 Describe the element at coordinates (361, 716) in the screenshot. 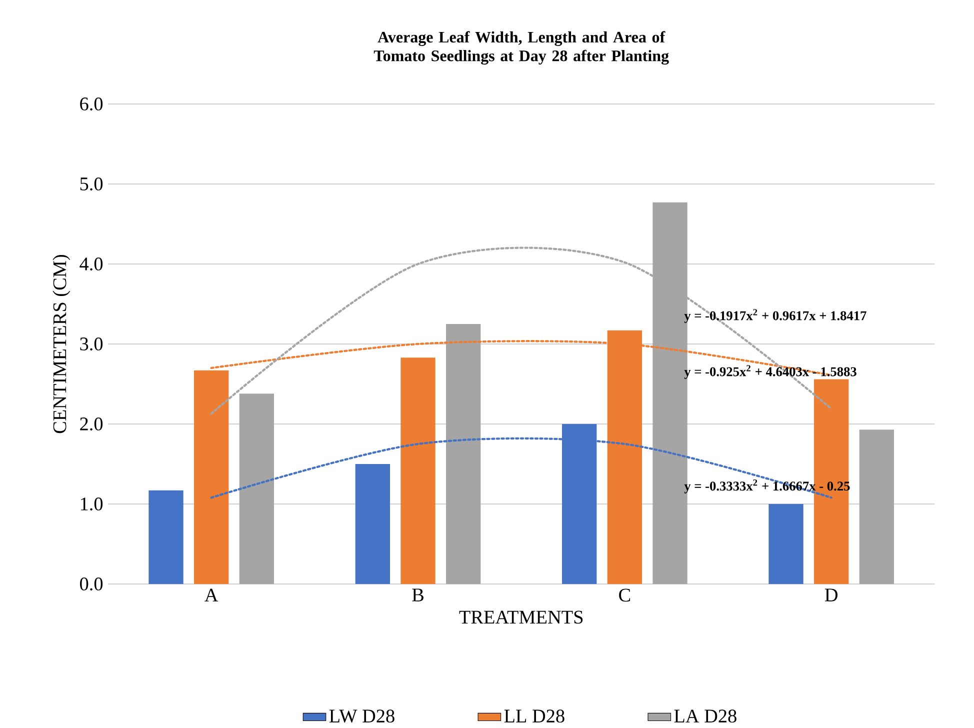

I see `legend-label: LW D28` at that location.